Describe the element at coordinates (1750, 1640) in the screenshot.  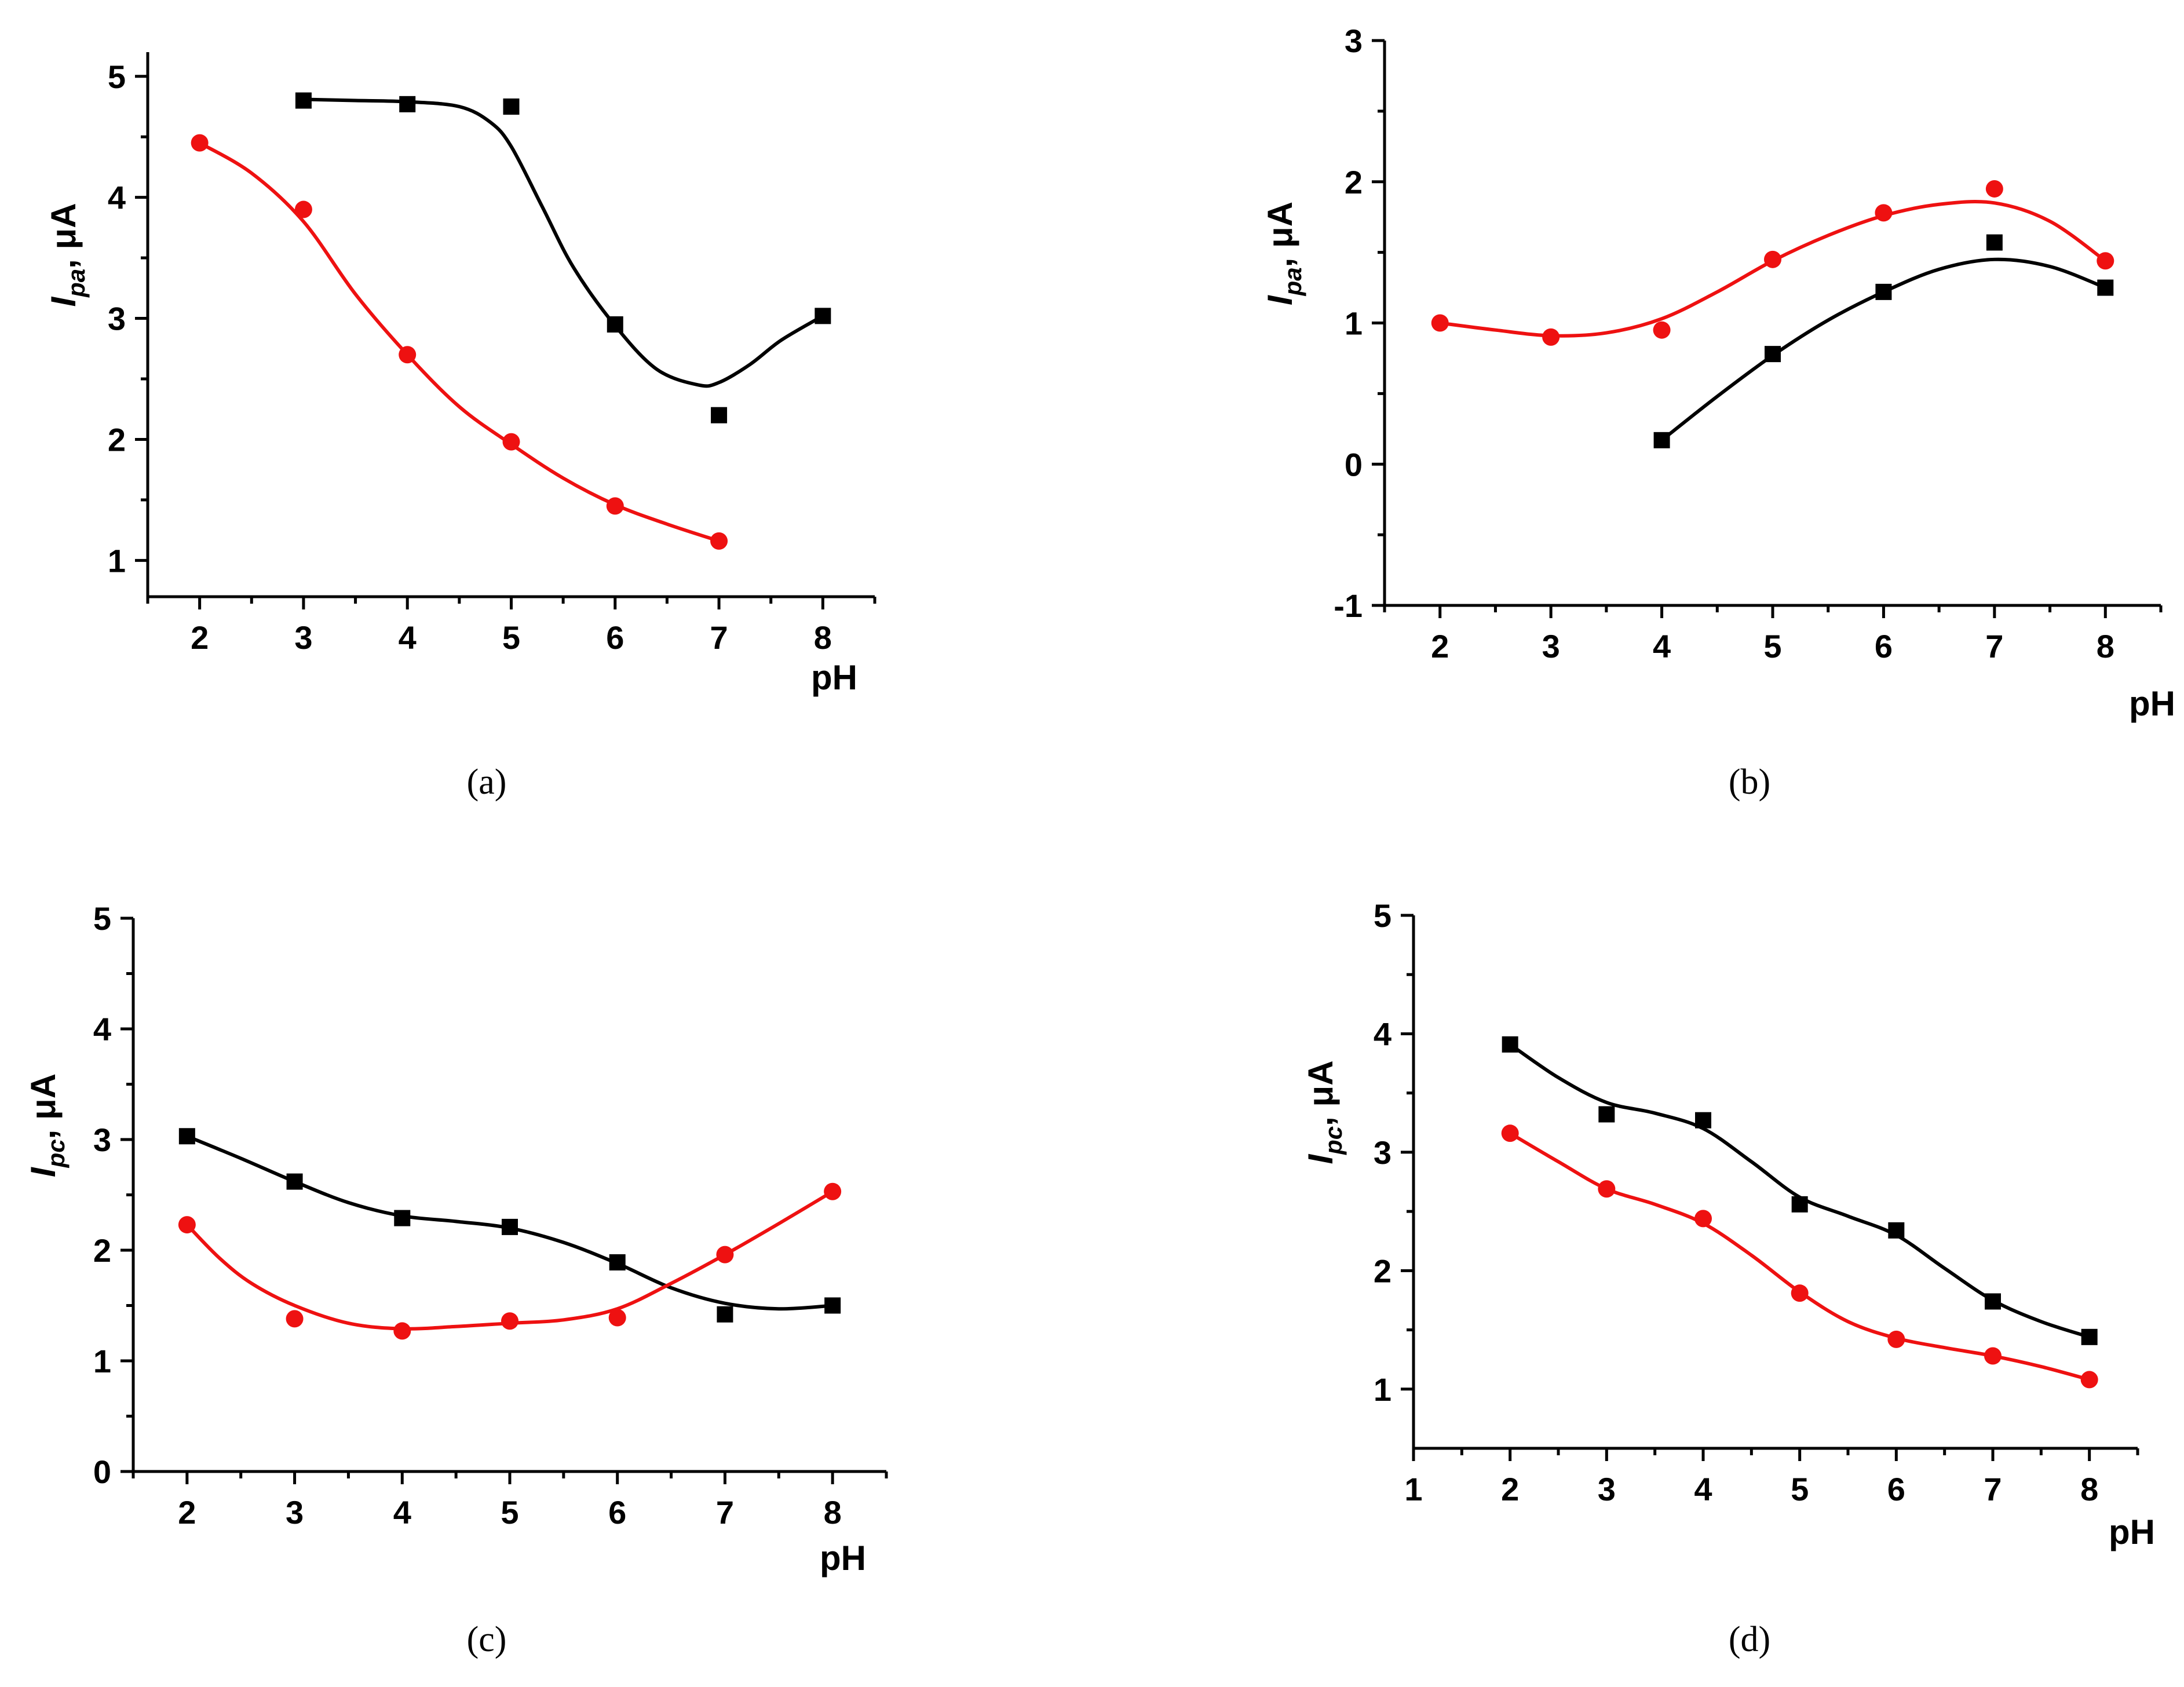
I see `panel-caption: (d)` at that location.